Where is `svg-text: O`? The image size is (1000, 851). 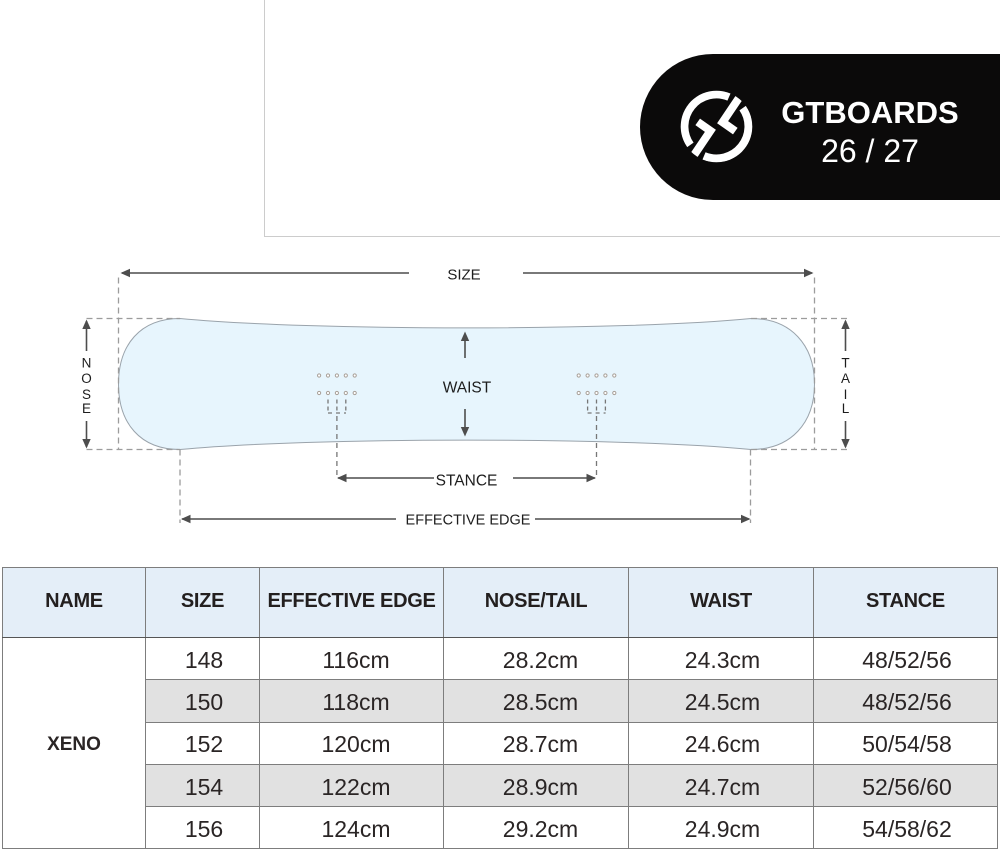
svg-text: O is located at coordinates (86, 378).